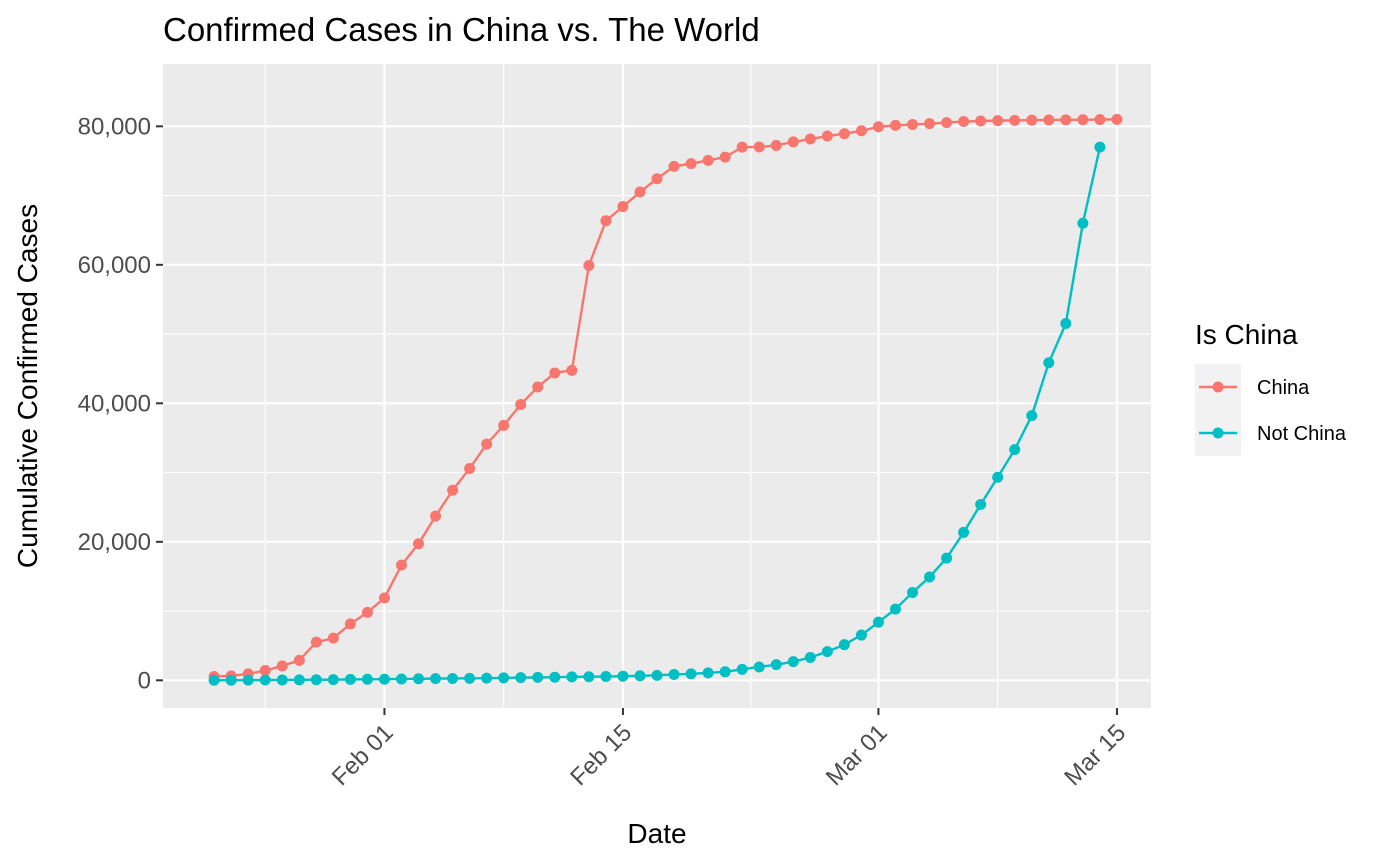 This screenshot has width=1400, height=865. I want to click on legend: Is China China Not China, so click(1271, 387).